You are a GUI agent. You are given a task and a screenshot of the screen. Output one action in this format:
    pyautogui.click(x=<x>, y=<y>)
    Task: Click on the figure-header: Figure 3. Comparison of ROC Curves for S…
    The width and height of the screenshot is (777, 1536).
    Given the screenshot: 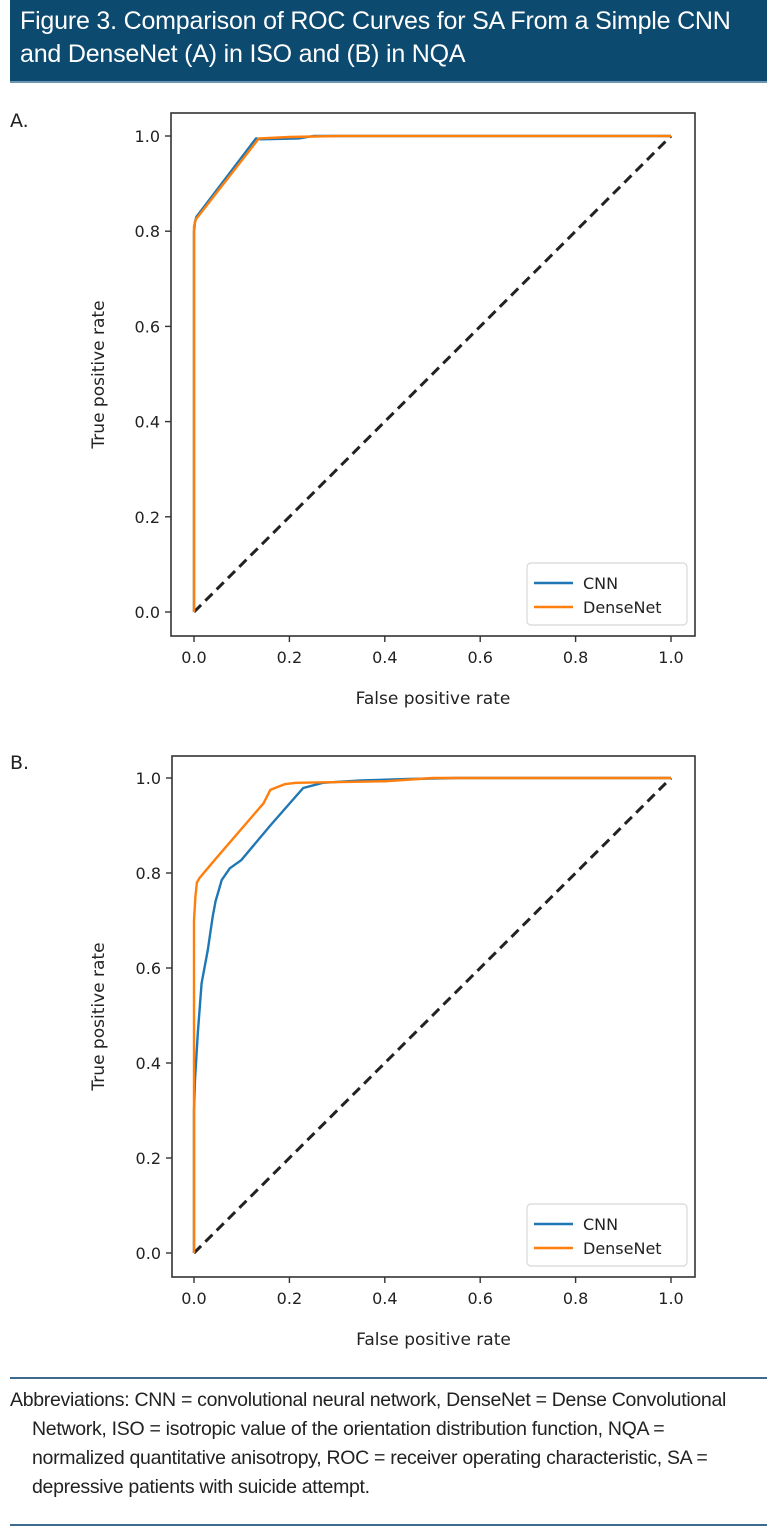 What is the action you would take?
    pyautogui.click(x=388, y=41)
    